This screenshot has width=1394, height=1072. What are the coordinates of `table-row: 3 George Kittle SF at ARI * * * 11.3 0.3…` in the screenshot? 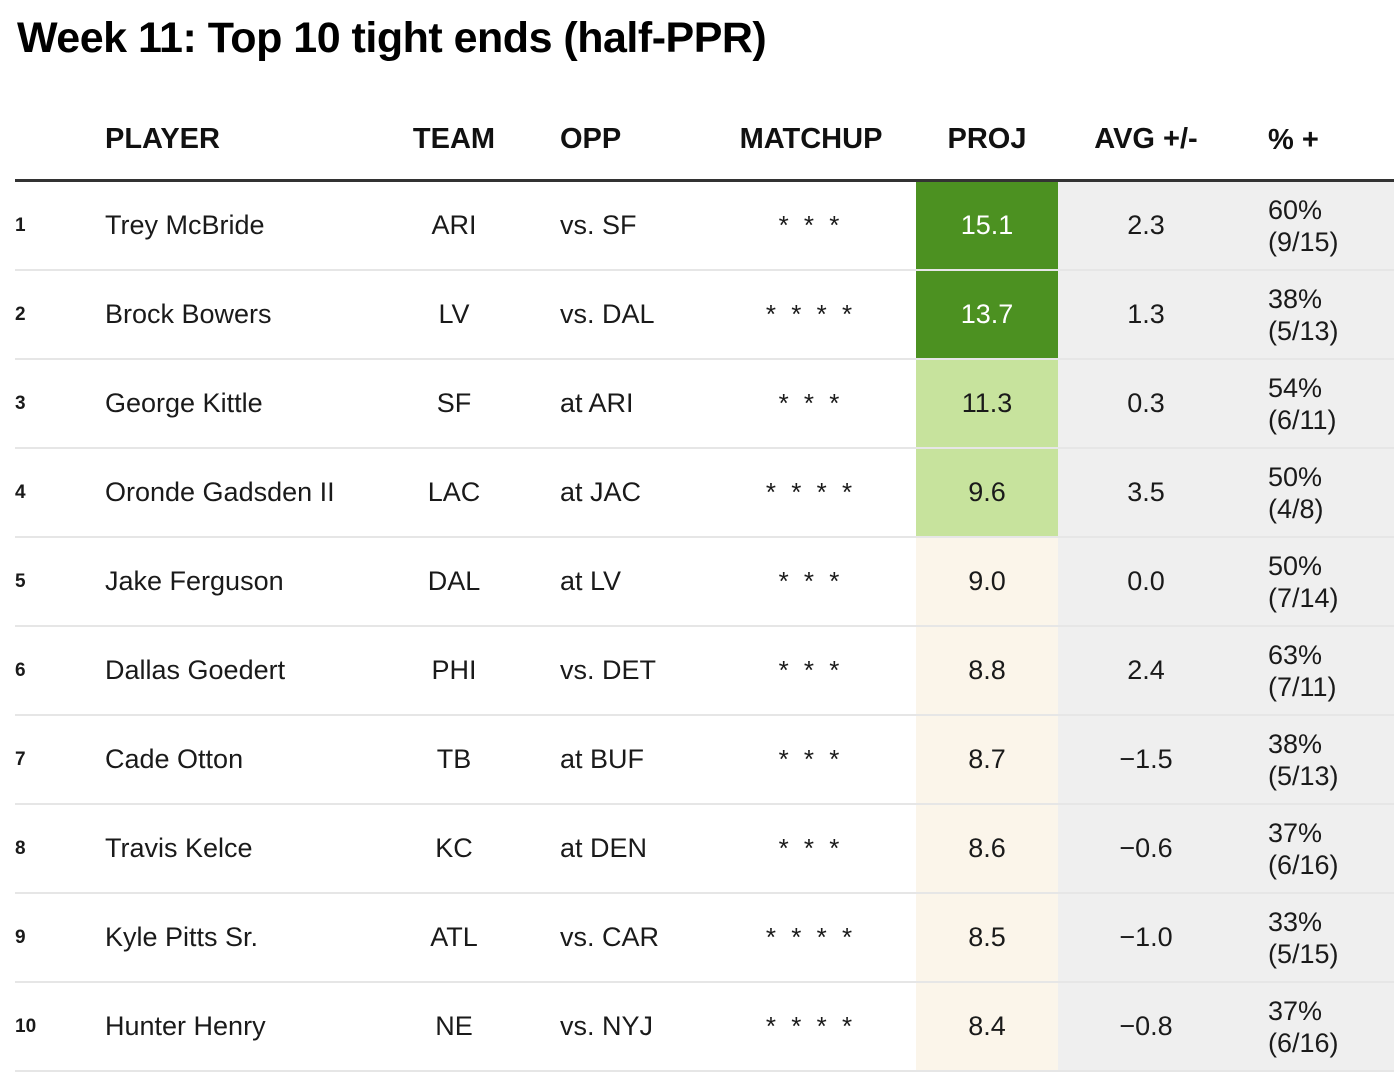 It's located at (704, 404).